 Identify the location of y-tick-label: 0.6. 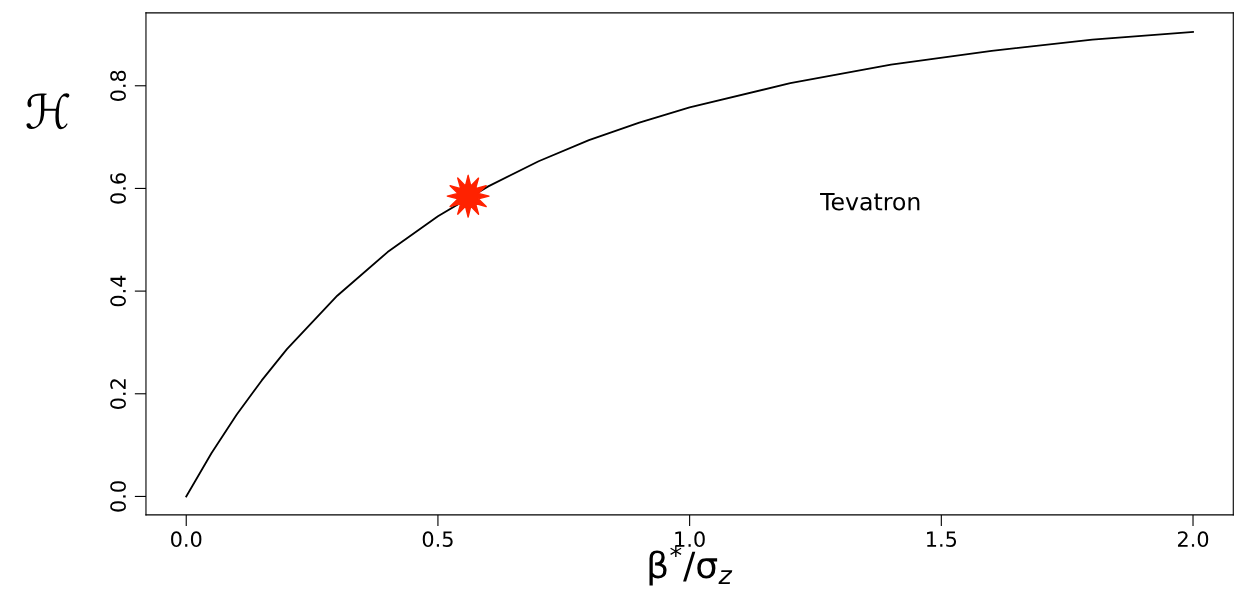
(118, 188).